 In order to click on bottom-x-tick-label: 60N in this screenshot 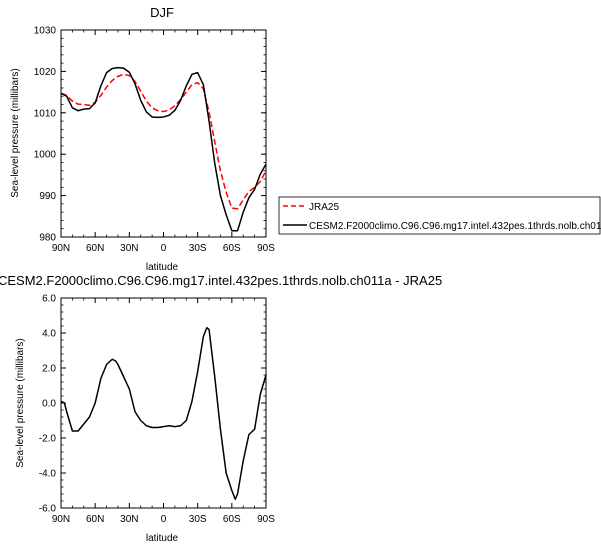, I will do `click(95, 519)`.